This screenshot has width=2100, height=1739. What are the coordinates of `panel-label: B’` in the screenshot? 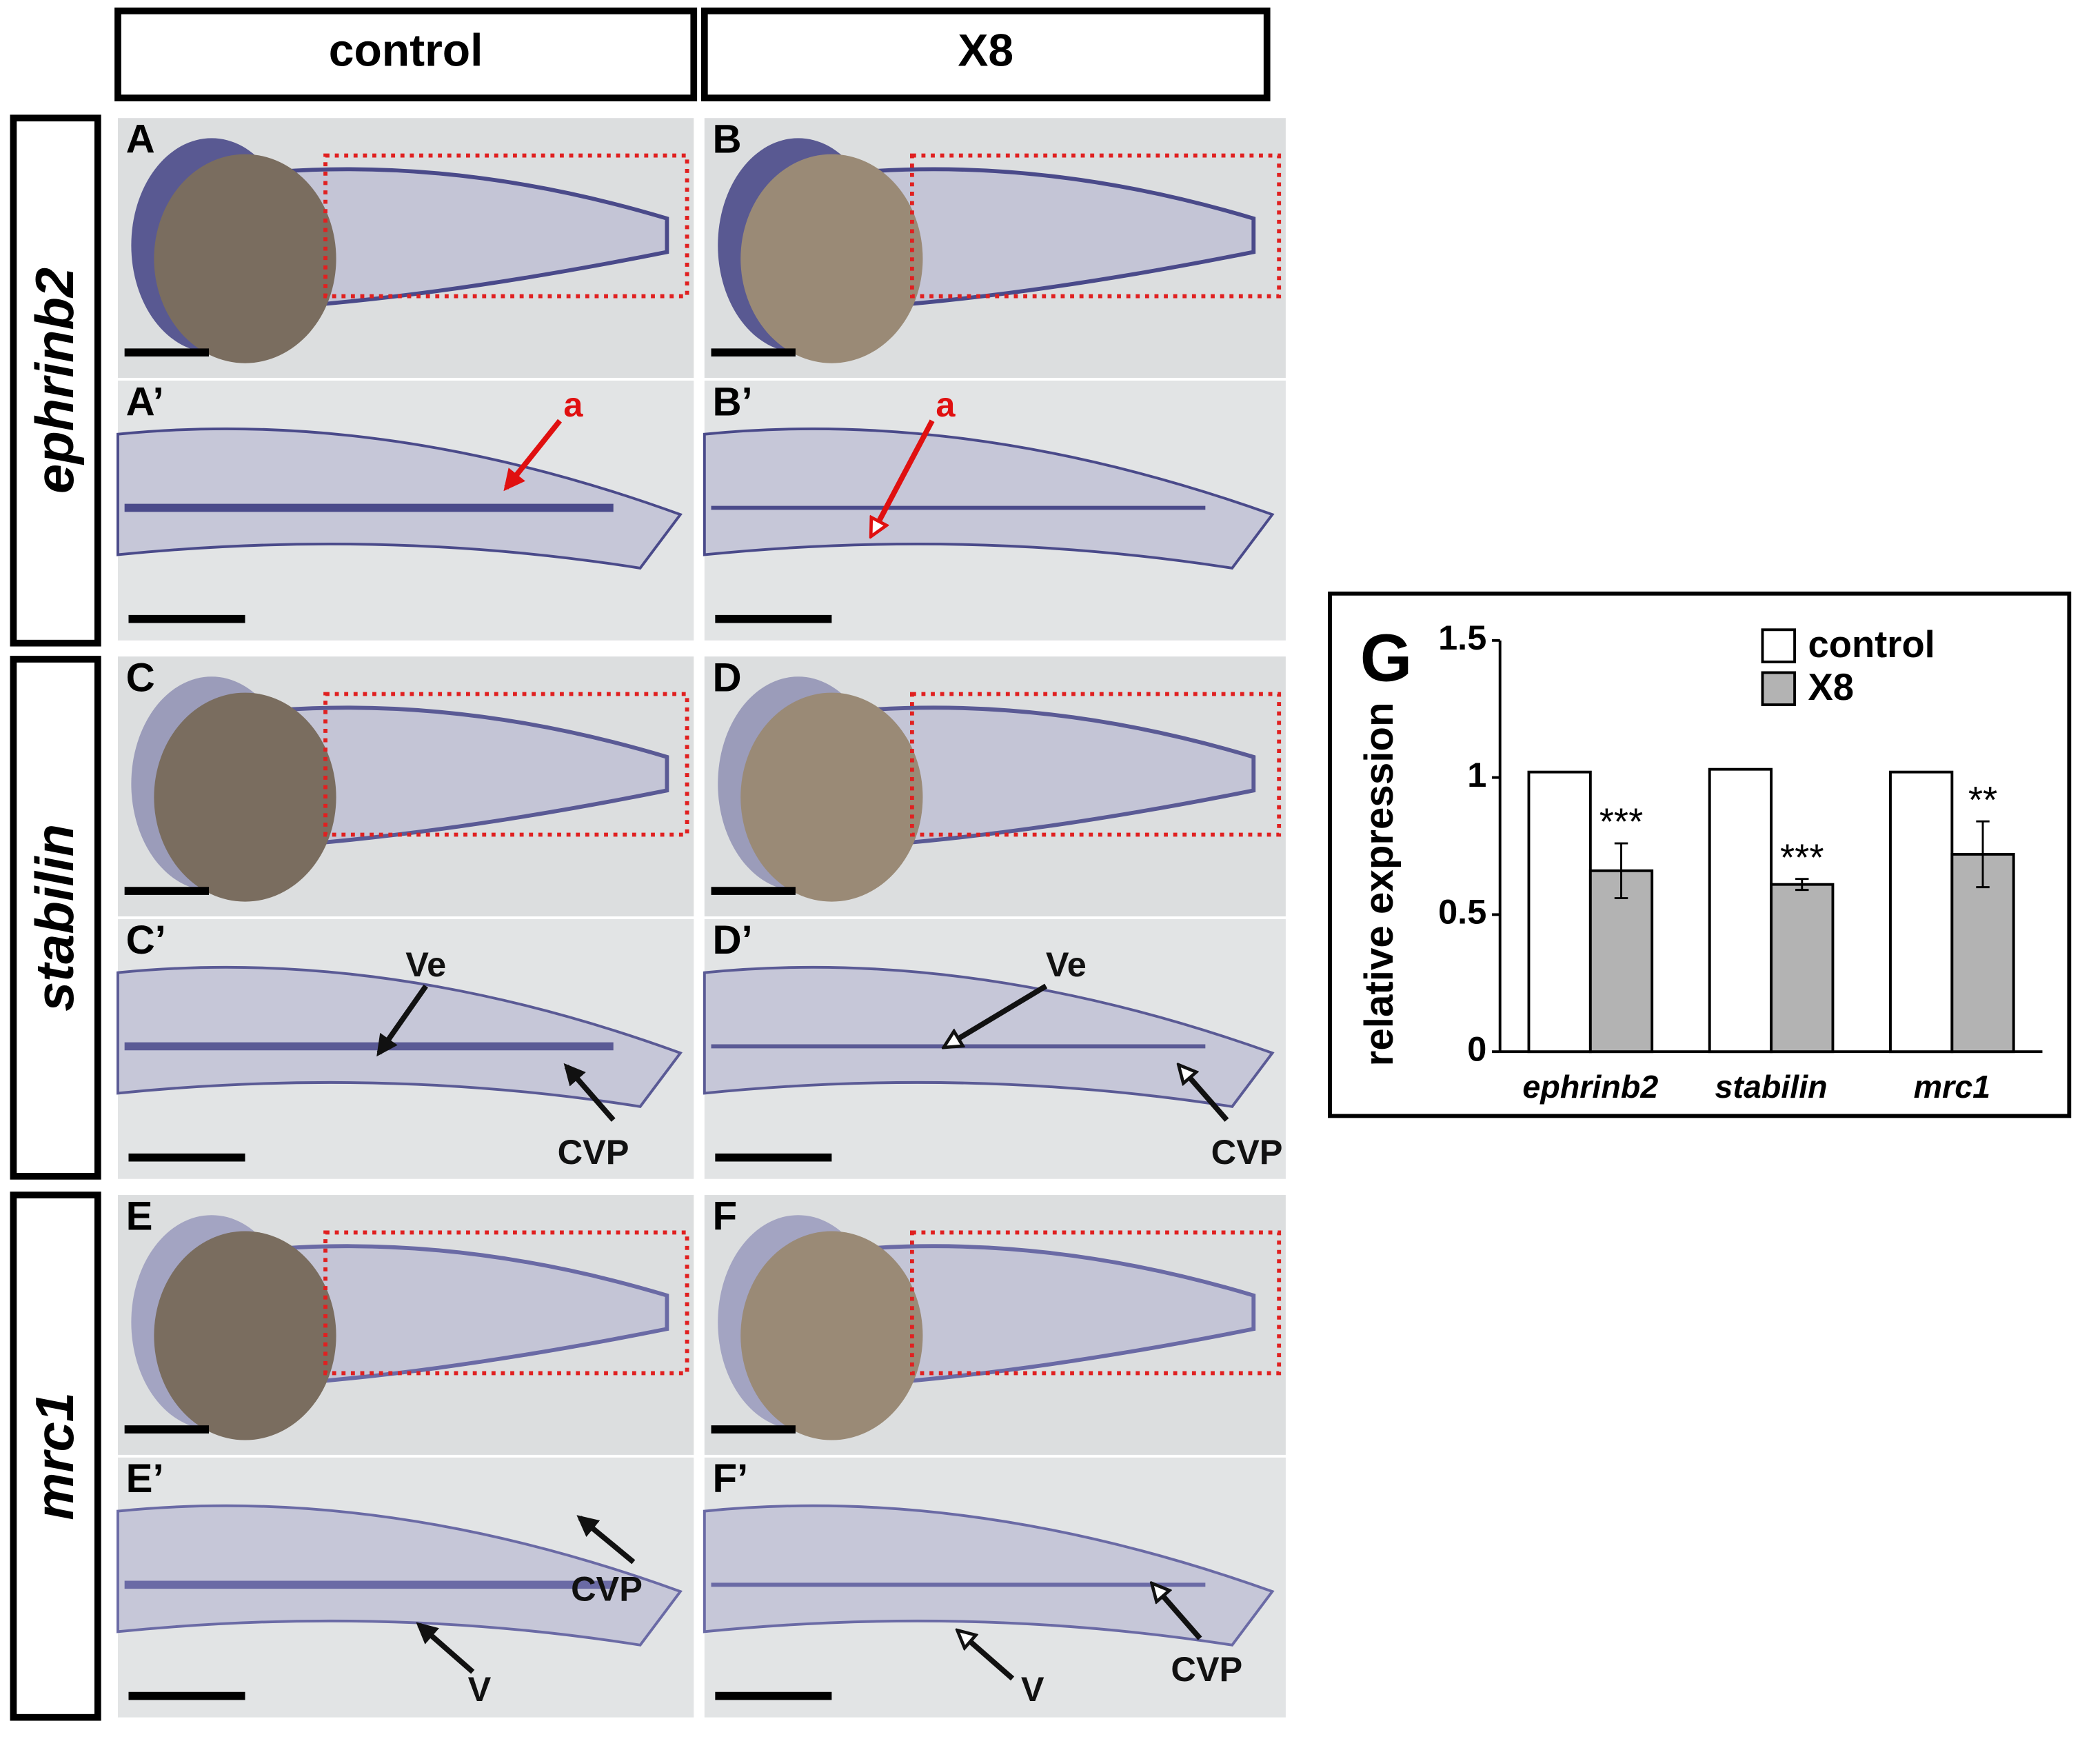 It's located at (732, 401).